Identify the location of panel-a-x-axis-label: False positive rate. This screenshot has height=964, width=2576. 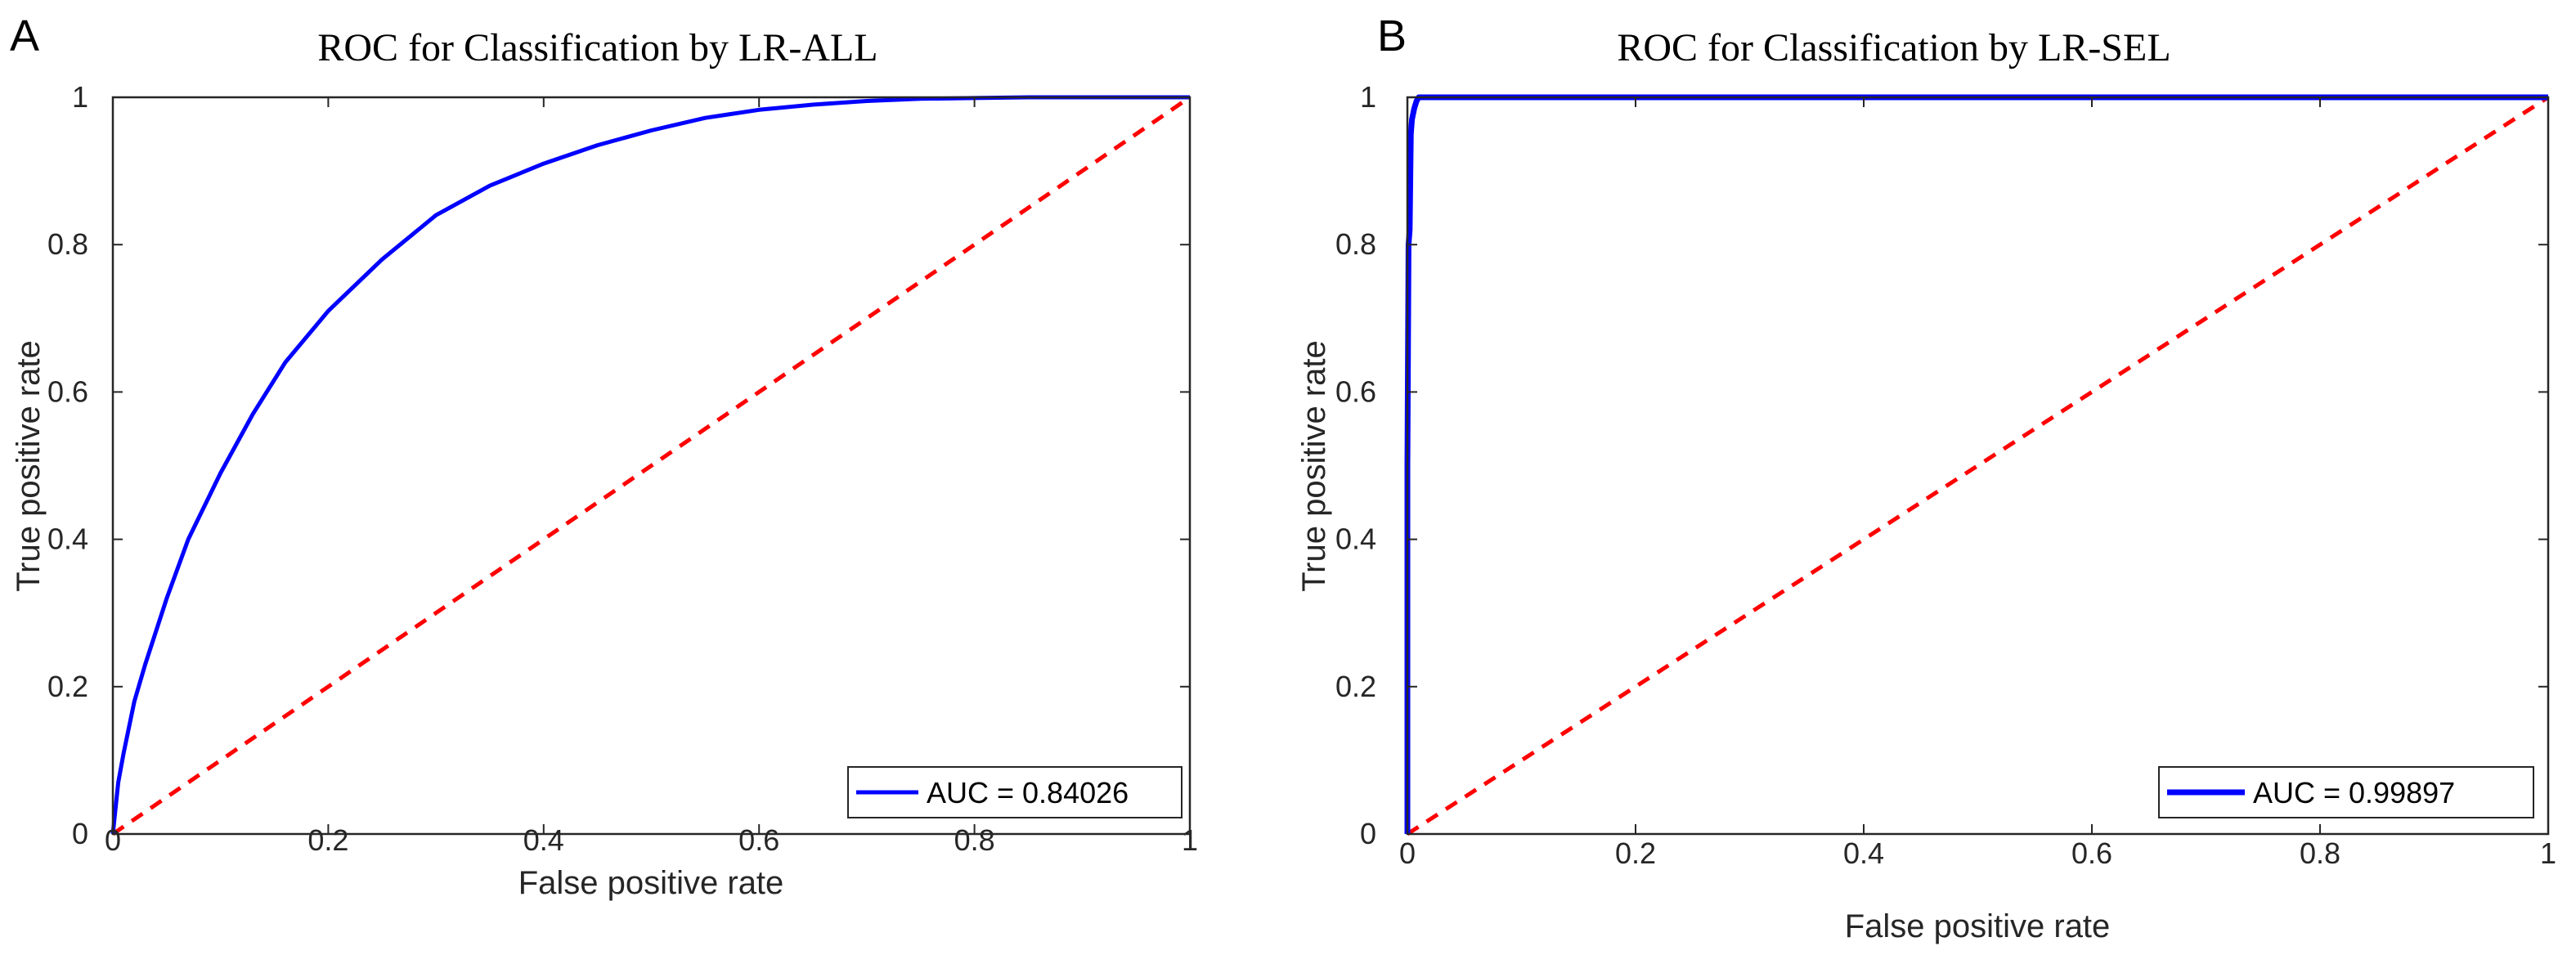
(651, 883).